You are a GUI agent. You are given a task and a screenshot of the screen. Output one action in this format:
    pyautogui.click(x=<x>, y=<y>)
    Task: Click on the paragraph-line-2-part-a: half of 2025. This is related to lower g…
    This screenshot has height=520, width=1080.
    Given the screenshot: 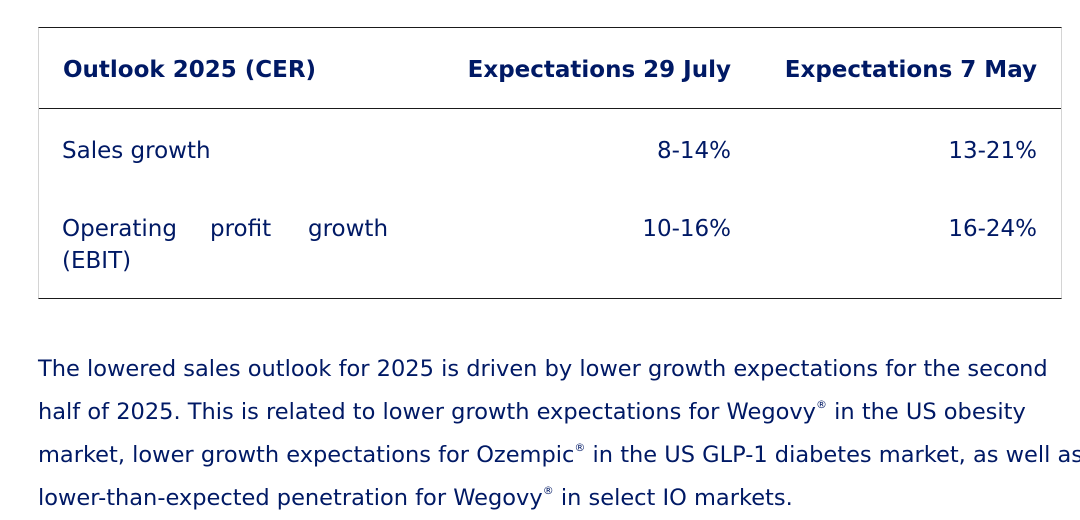 What is the action you would take?
    pyautogui.click(x=427, y=412)
    